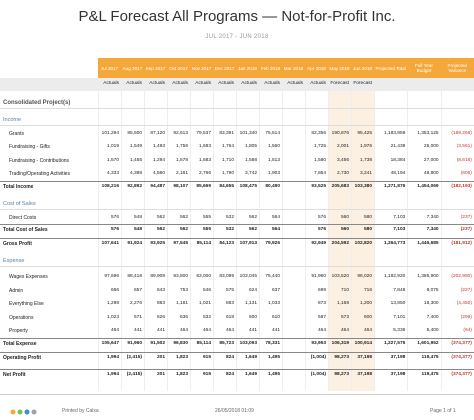 The height and width of the screenshot is (420, 474). Describe the element at coordinates (365, 160) in the screenshot. I see `cell-value: 1,738` at that location.